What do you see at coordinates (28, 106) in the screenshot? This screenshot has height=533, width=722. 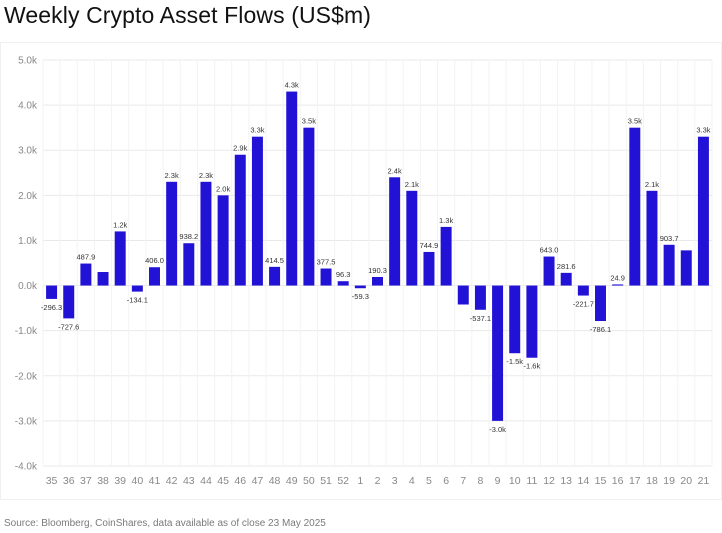 I see `y-tick-label: 4.0k` at bounding box center [28, 106].